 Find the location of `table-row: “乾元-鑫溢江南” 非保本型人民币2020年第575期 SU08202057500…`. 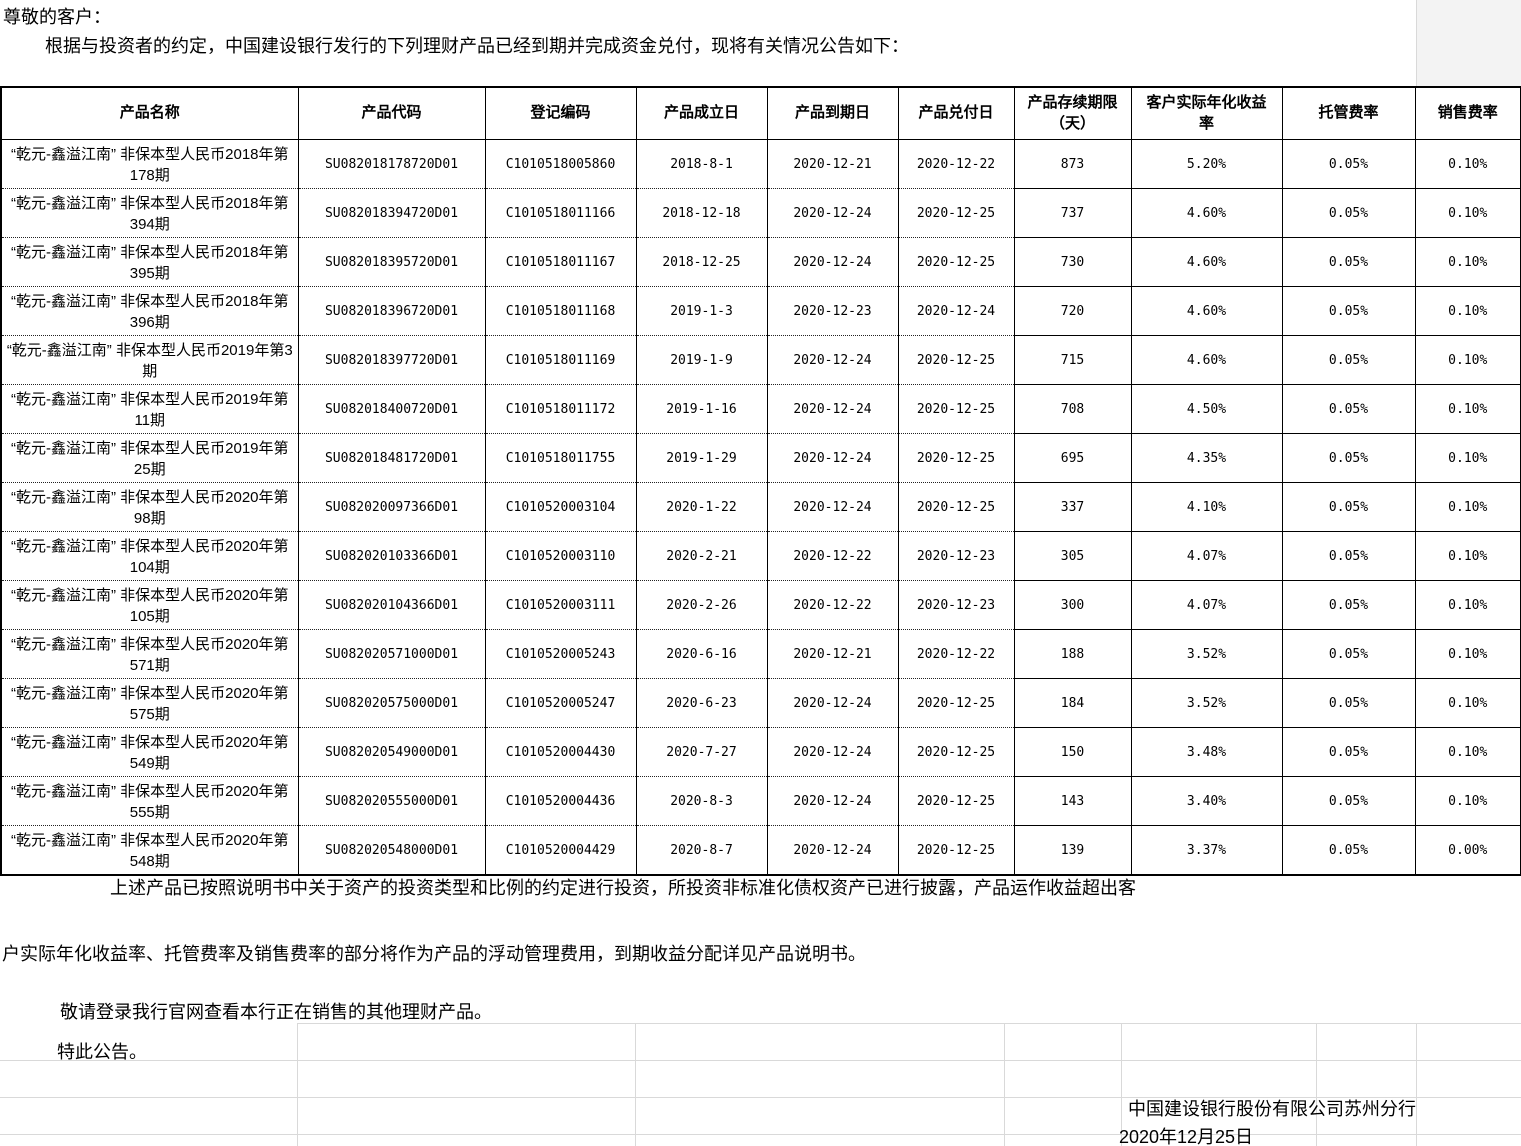

table-row: “乾元-鑫溢江南” 非保本型人民币2020年第575期 SU08202057500… is located at coordinates (761, 703).